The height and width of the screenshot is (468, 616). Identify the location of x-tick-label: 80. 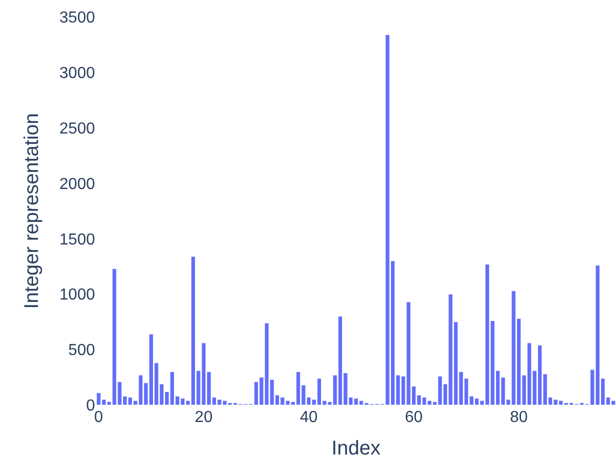
(519, 417).